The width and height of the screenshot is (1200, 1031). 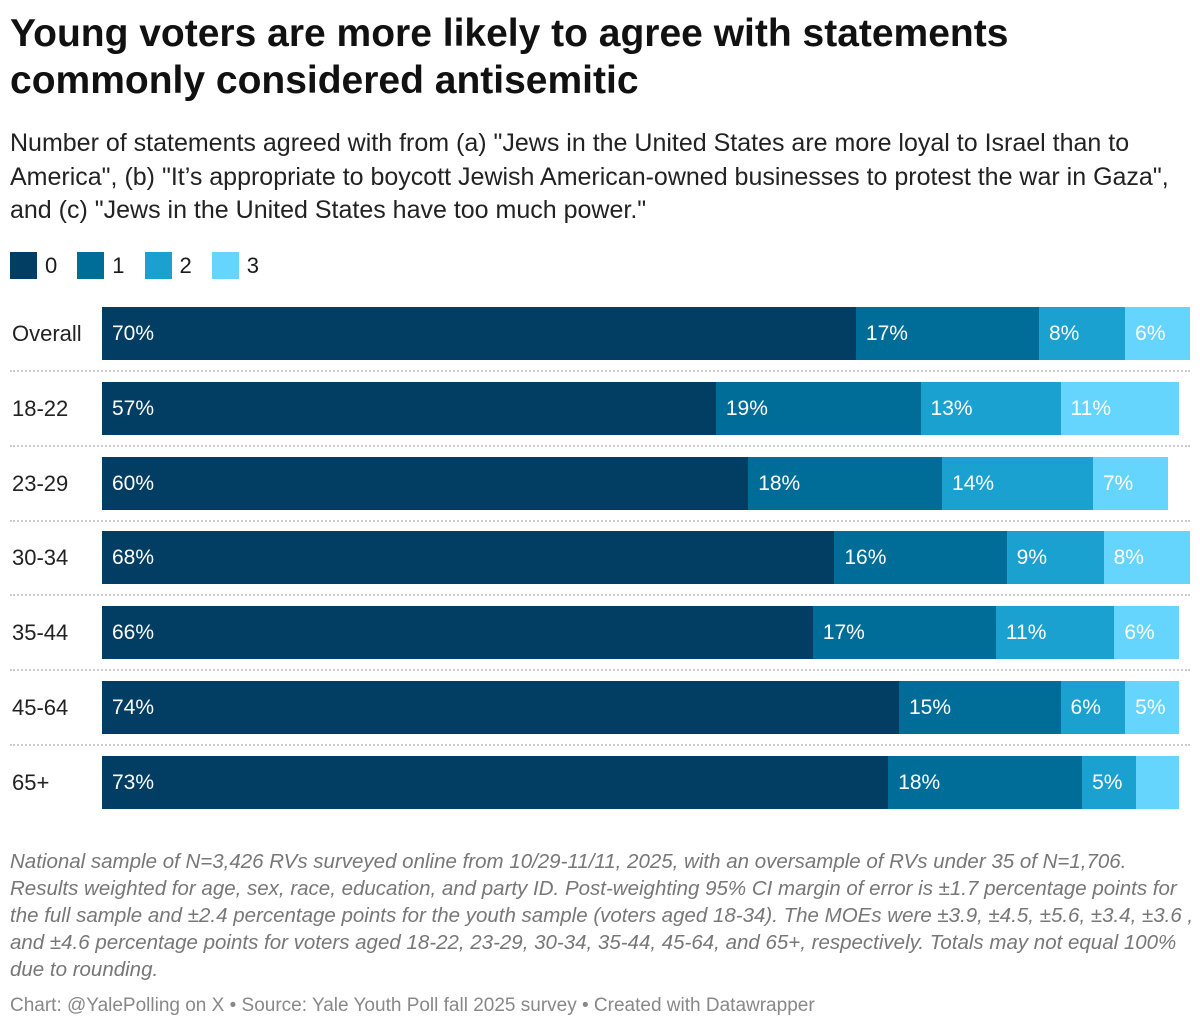 What do you see at coordinates (425, 483) in the screenshot?
I see `bar-segment: 60%` at bounding box center [425, 483].